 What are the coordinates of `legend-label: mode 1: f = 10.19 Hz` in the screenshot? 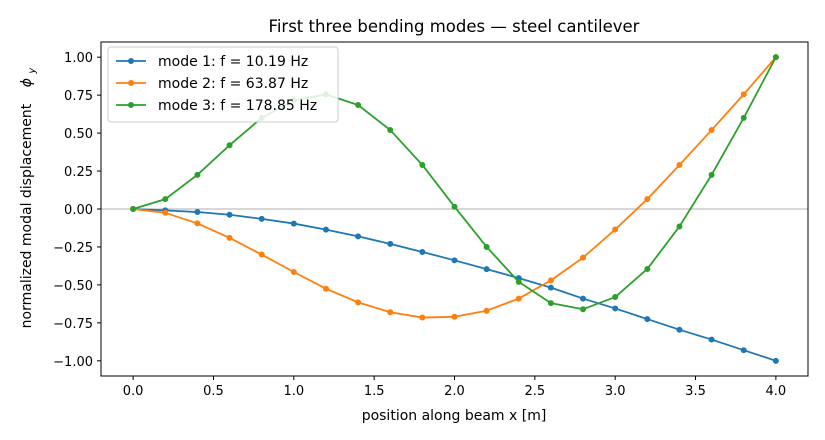 It's located at (233, 62).